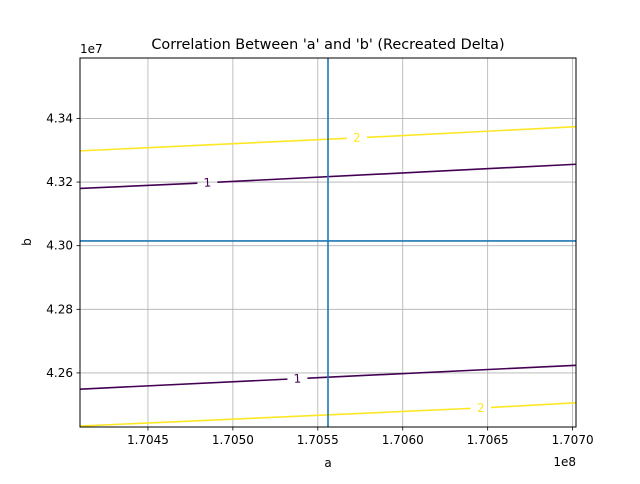 The height and width of the screenshot is (484, 640). What do you see at coordinates (59, 246) in the screenshot?
I see `y-tick-label: 4.30` at bounding box center [59, 246].